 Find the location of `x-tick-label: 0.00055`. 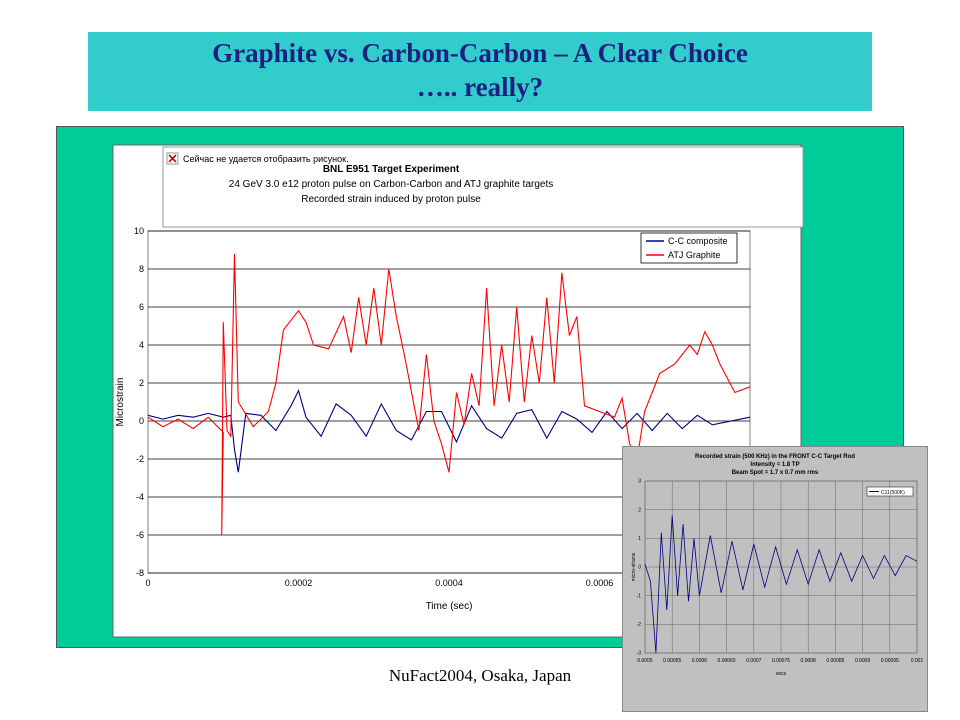

x-tick-label: 0.00055 is located at coordinates (672, 661).